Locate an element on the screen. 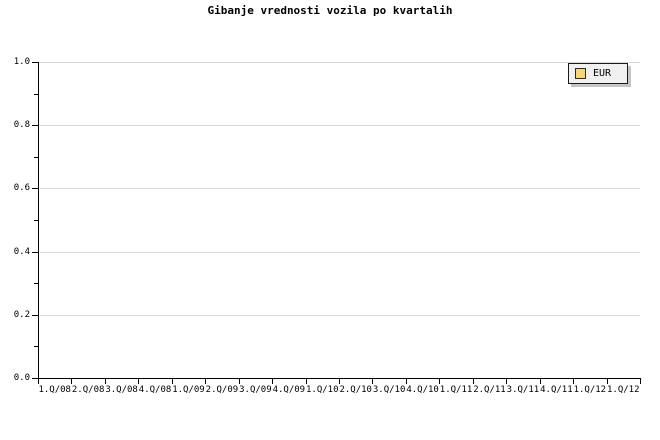  legend-color-swatch-icon is located at coordinates (580, 73).